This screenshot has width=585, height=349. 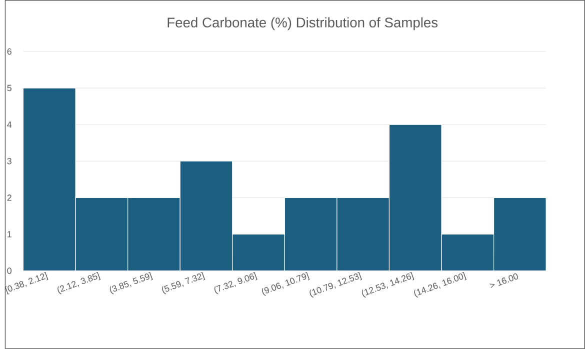 What do you see at coordinates (388, 285) in the screenshot?
I see `x-tick-label: (12.53, 14.26]` at bounding box center [388, 285].